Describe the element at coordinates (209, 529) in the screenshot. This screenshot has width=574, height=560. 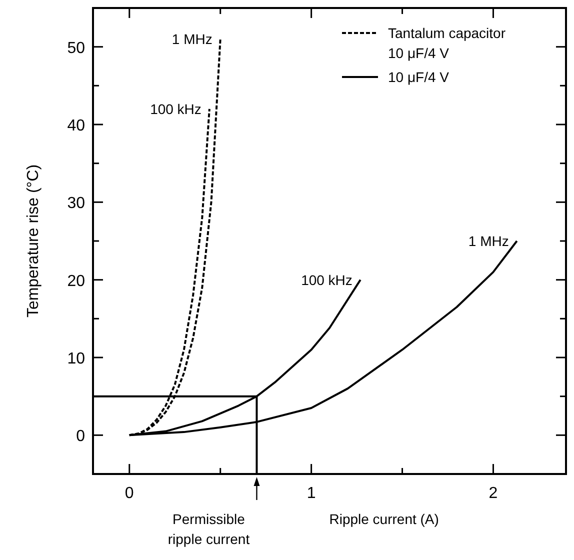
I see `annotation: Permissible ripple current` at that location.